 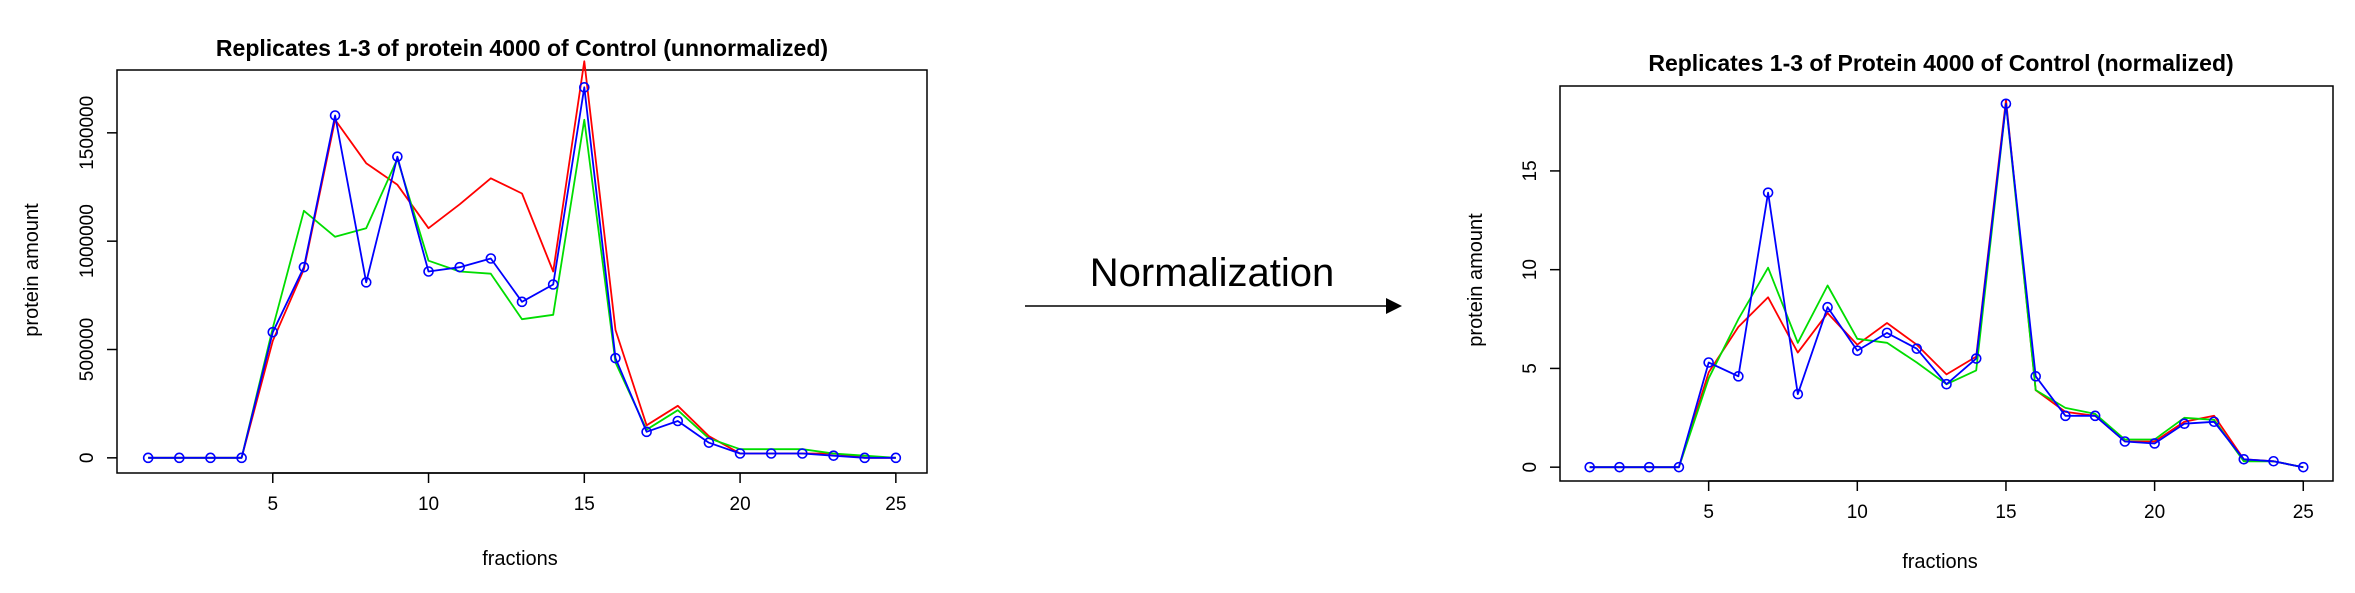 I want to click on y-axis: 0 500000 1000000 1500000, so click(x=97, y=279).